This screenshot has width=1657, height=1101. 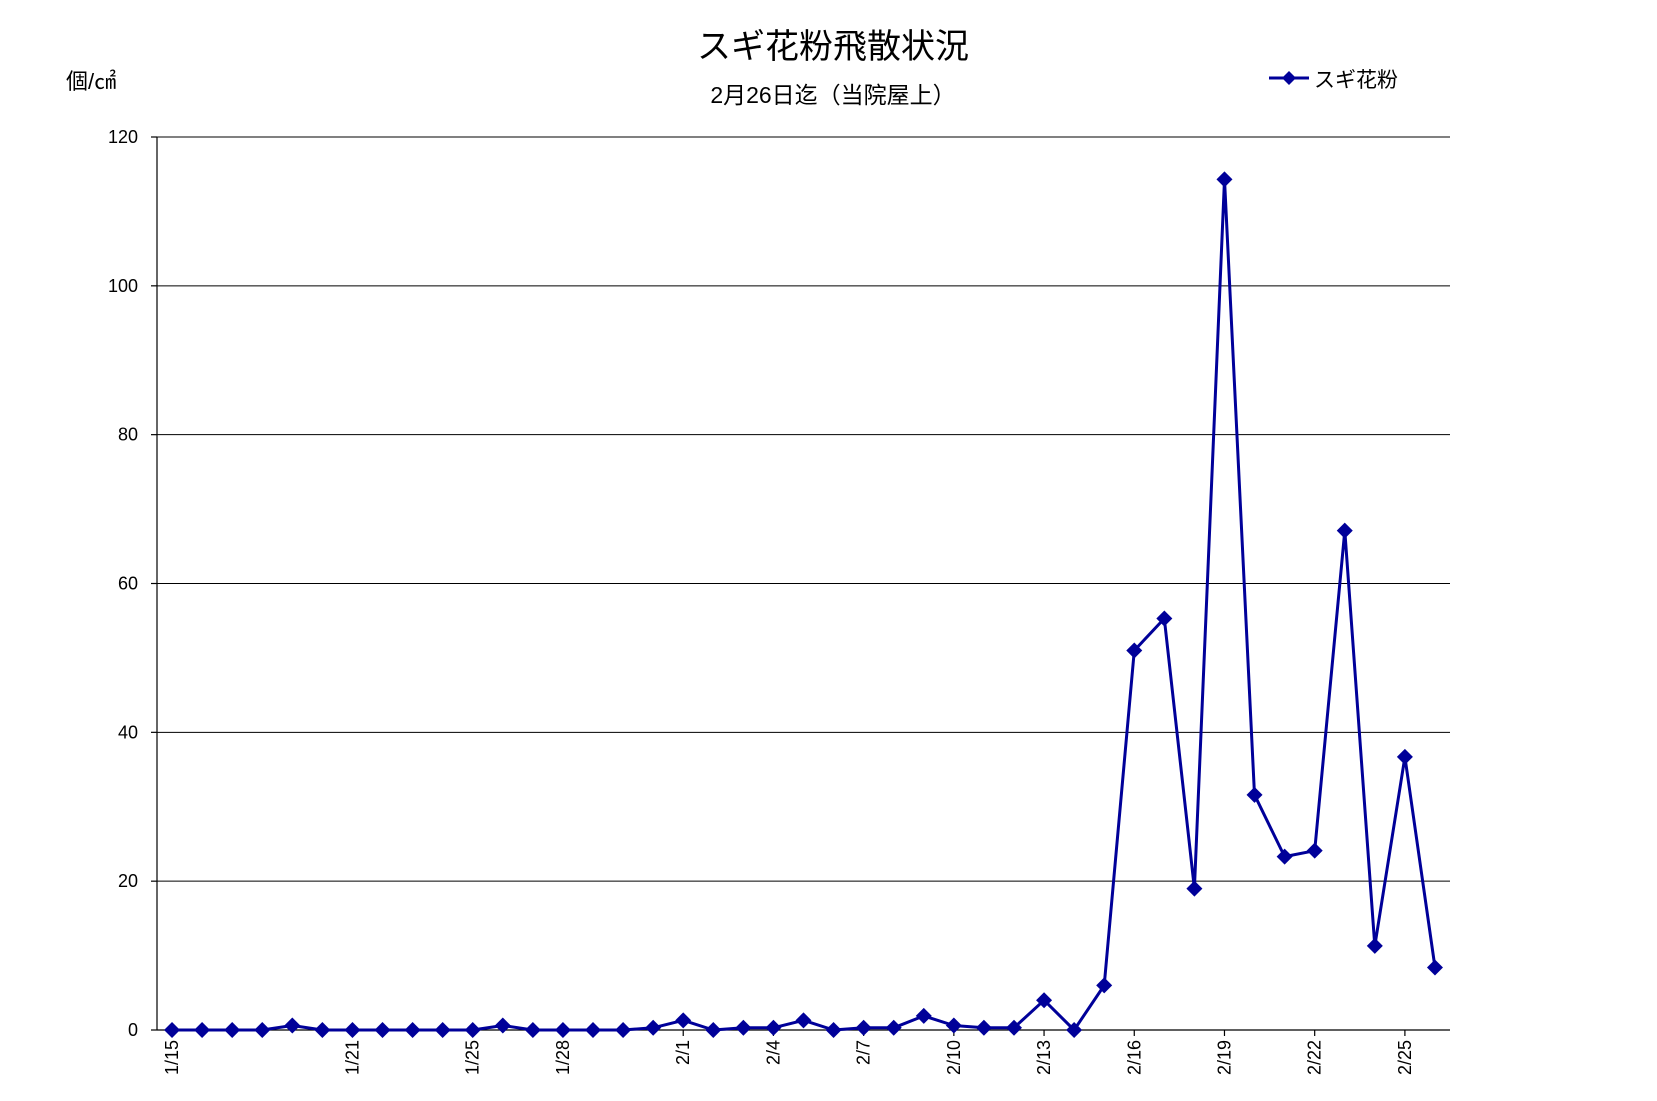 I want to click on chart-subtitle: 2月26日迄（当院屋上）, so click(x=832, y=95).